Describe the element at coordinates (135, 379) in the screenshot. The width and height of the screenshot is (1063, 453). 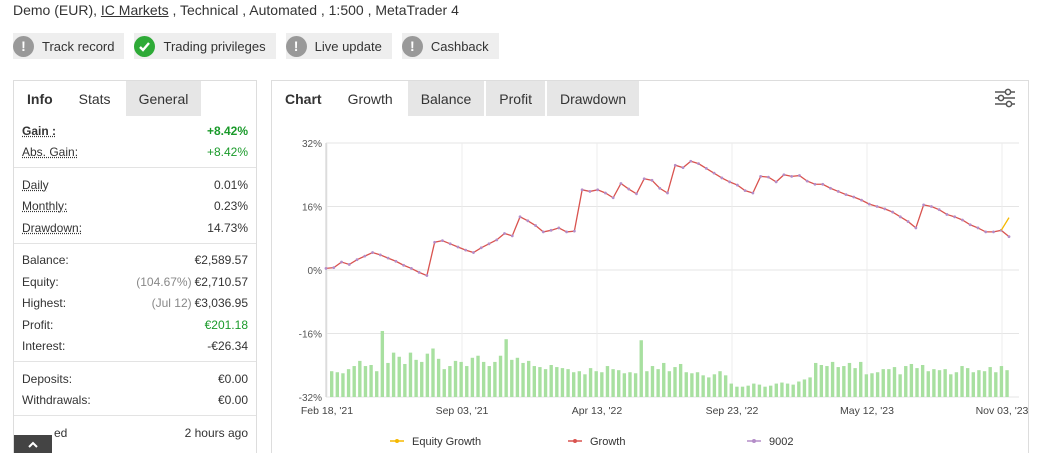
I see `stat-deposits: Deposits: €0.00` at that location.